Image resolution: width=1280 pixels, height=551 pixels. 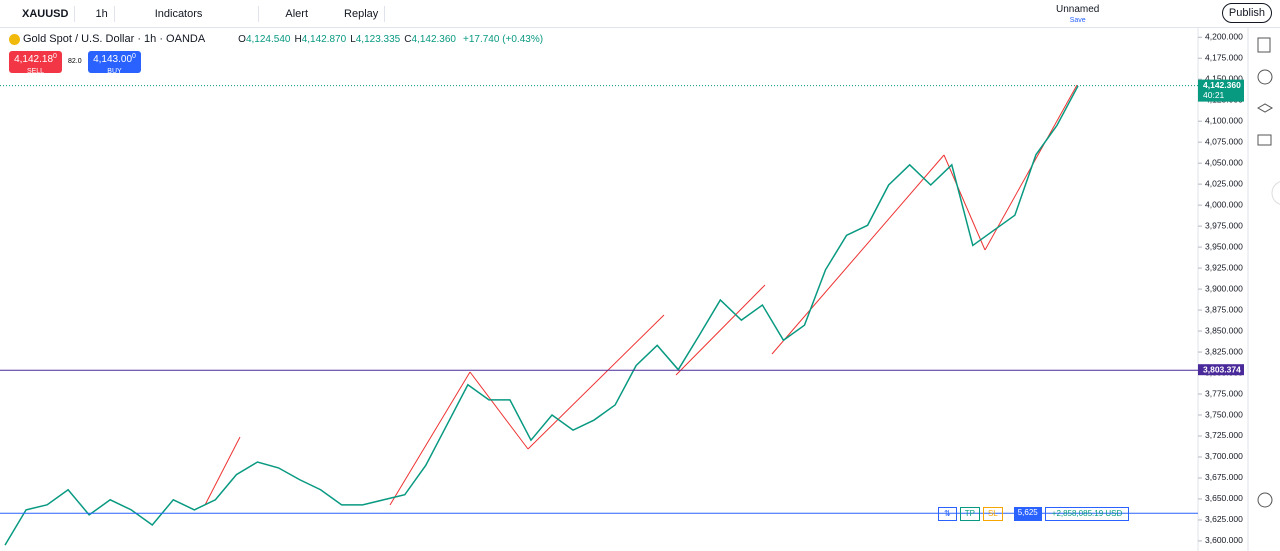 I want to click on y-tick-label: 3,975.000, so click(x=1224, y=225).